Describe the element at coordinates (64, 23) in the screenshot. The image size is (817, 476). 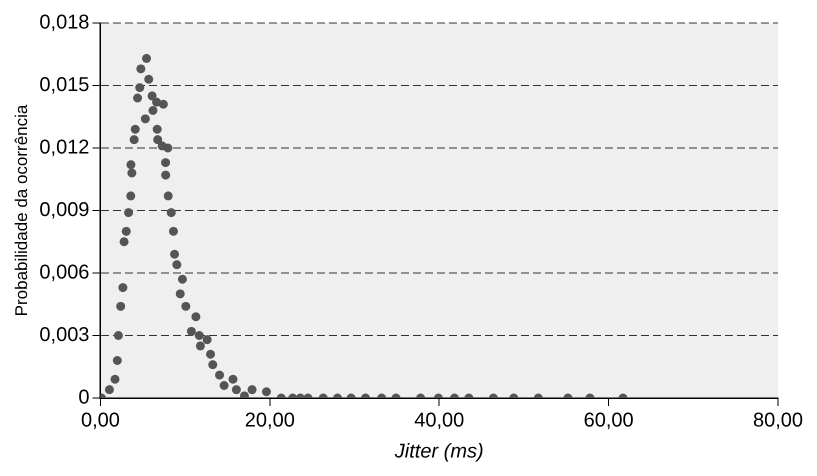
I see `y-tick-label: 0,018` at that location.